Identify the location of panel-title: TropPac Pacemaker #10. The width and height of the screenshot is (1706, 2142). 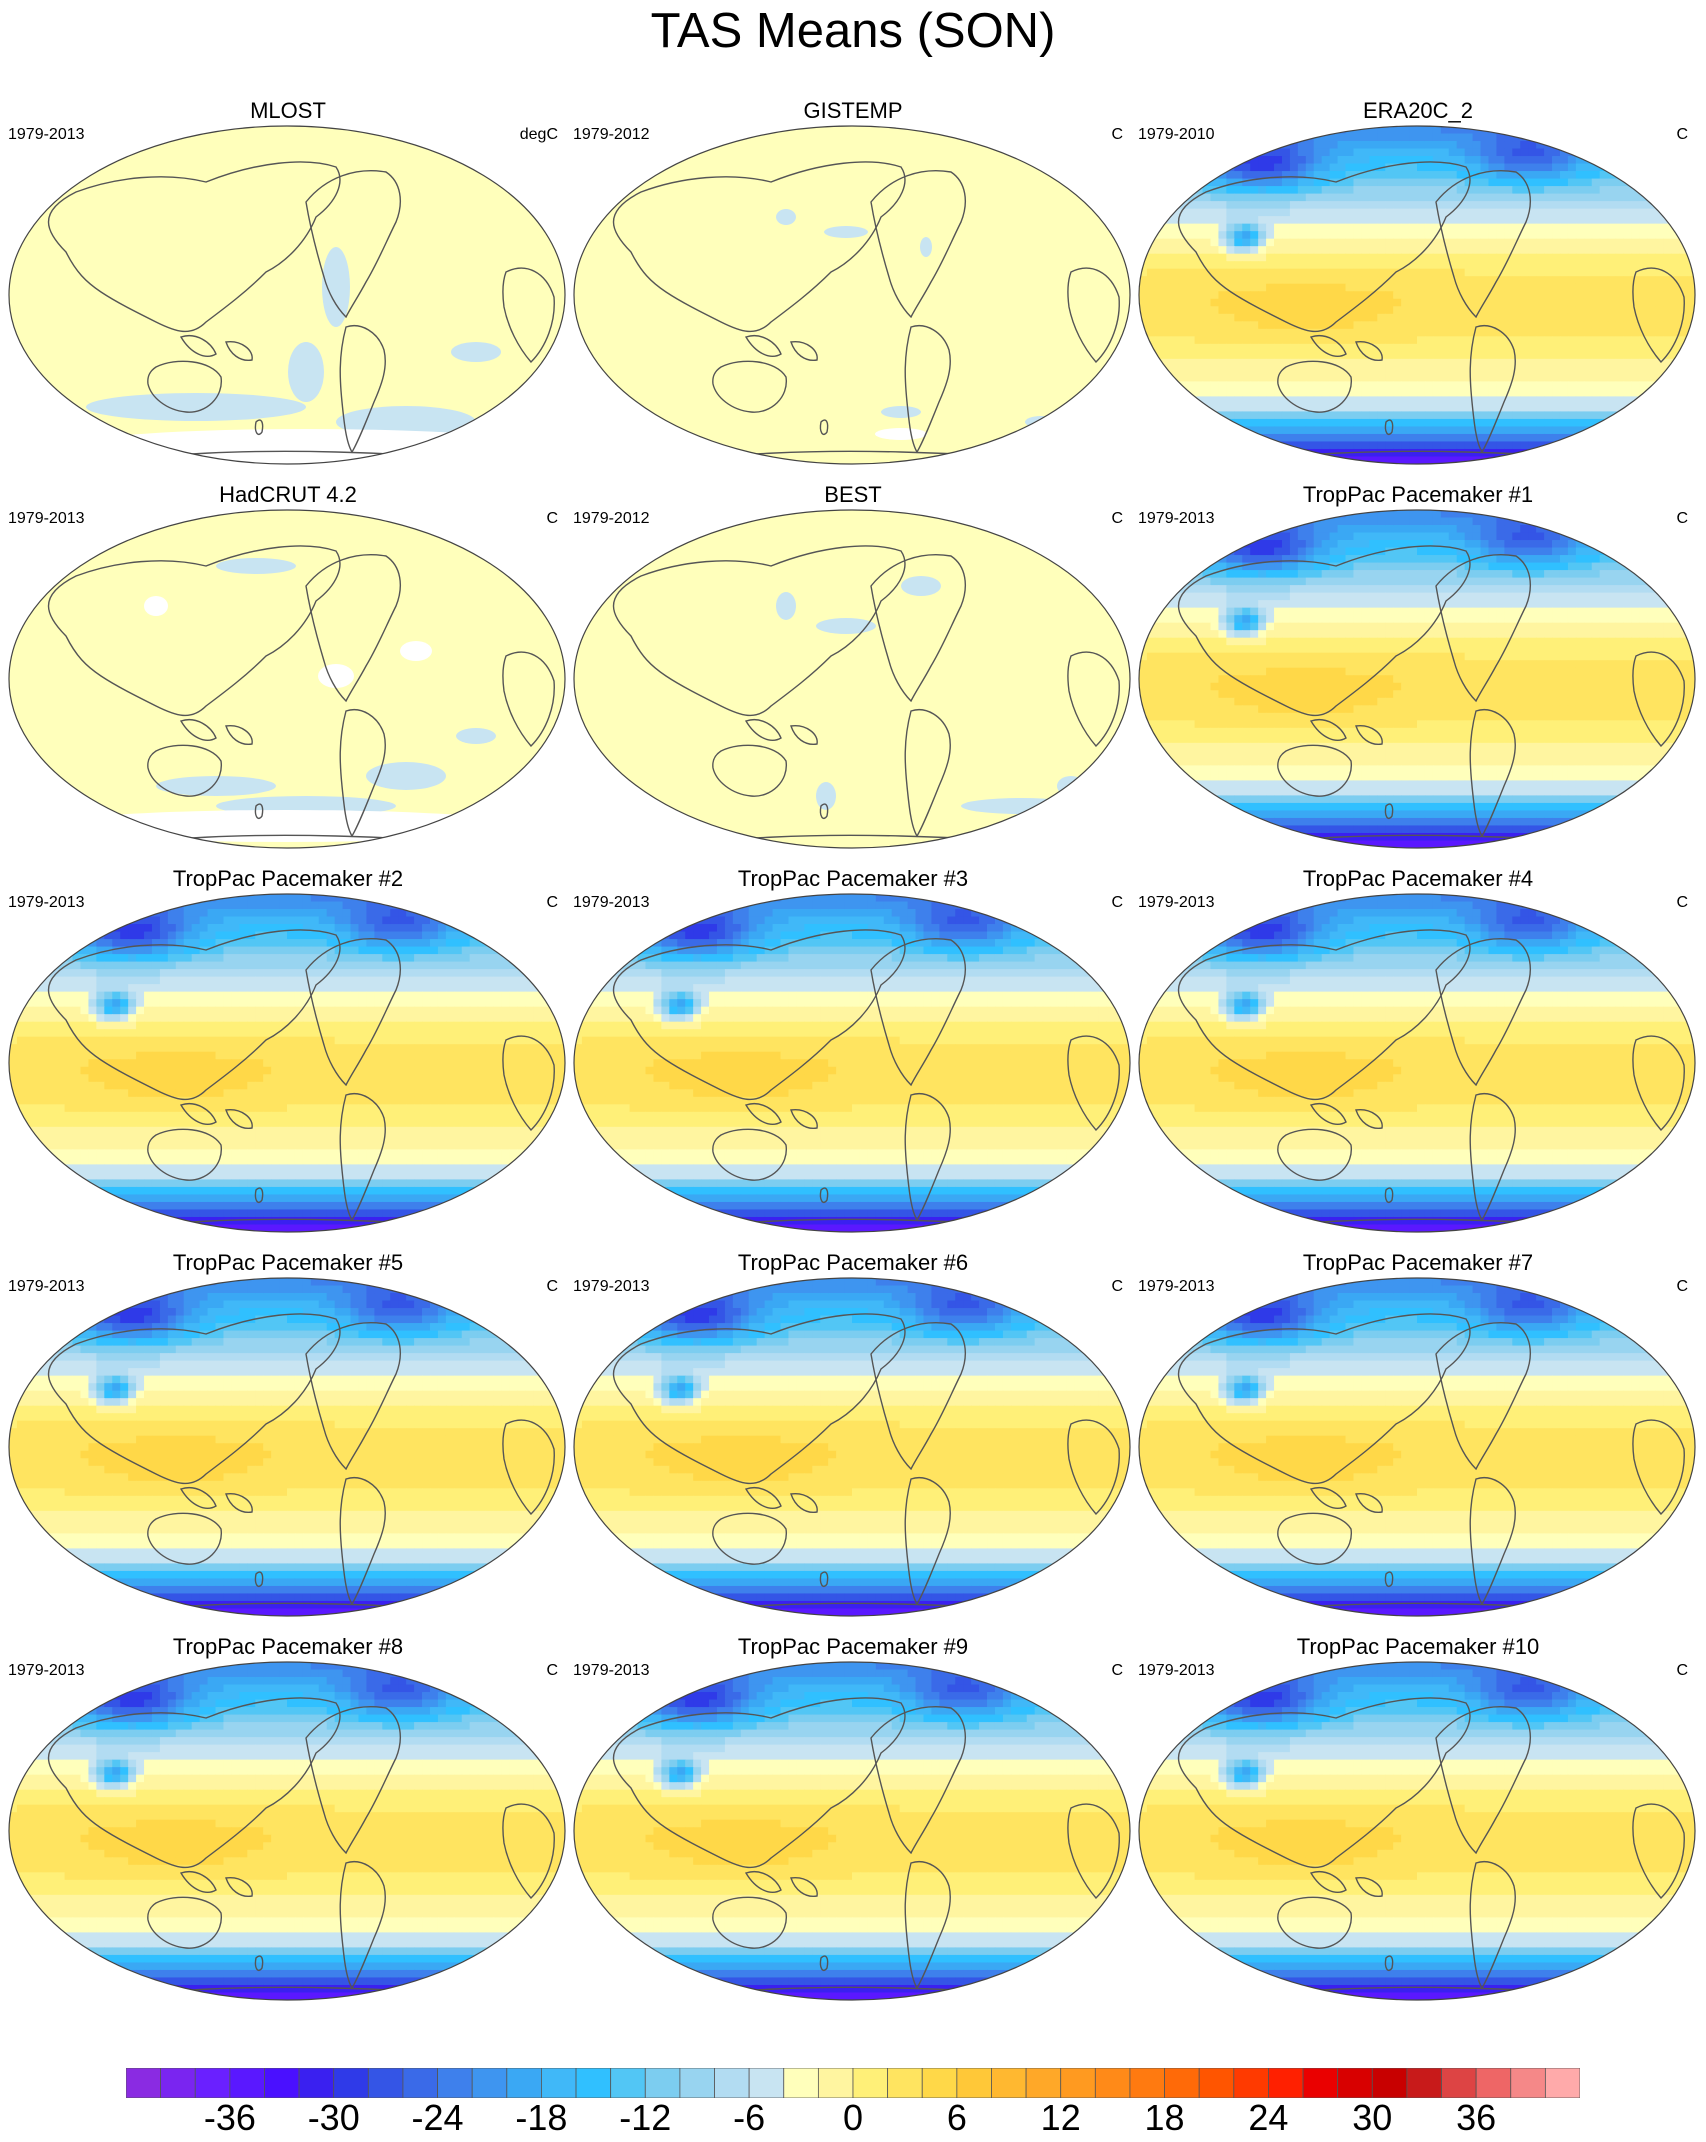
(1418, 1647).